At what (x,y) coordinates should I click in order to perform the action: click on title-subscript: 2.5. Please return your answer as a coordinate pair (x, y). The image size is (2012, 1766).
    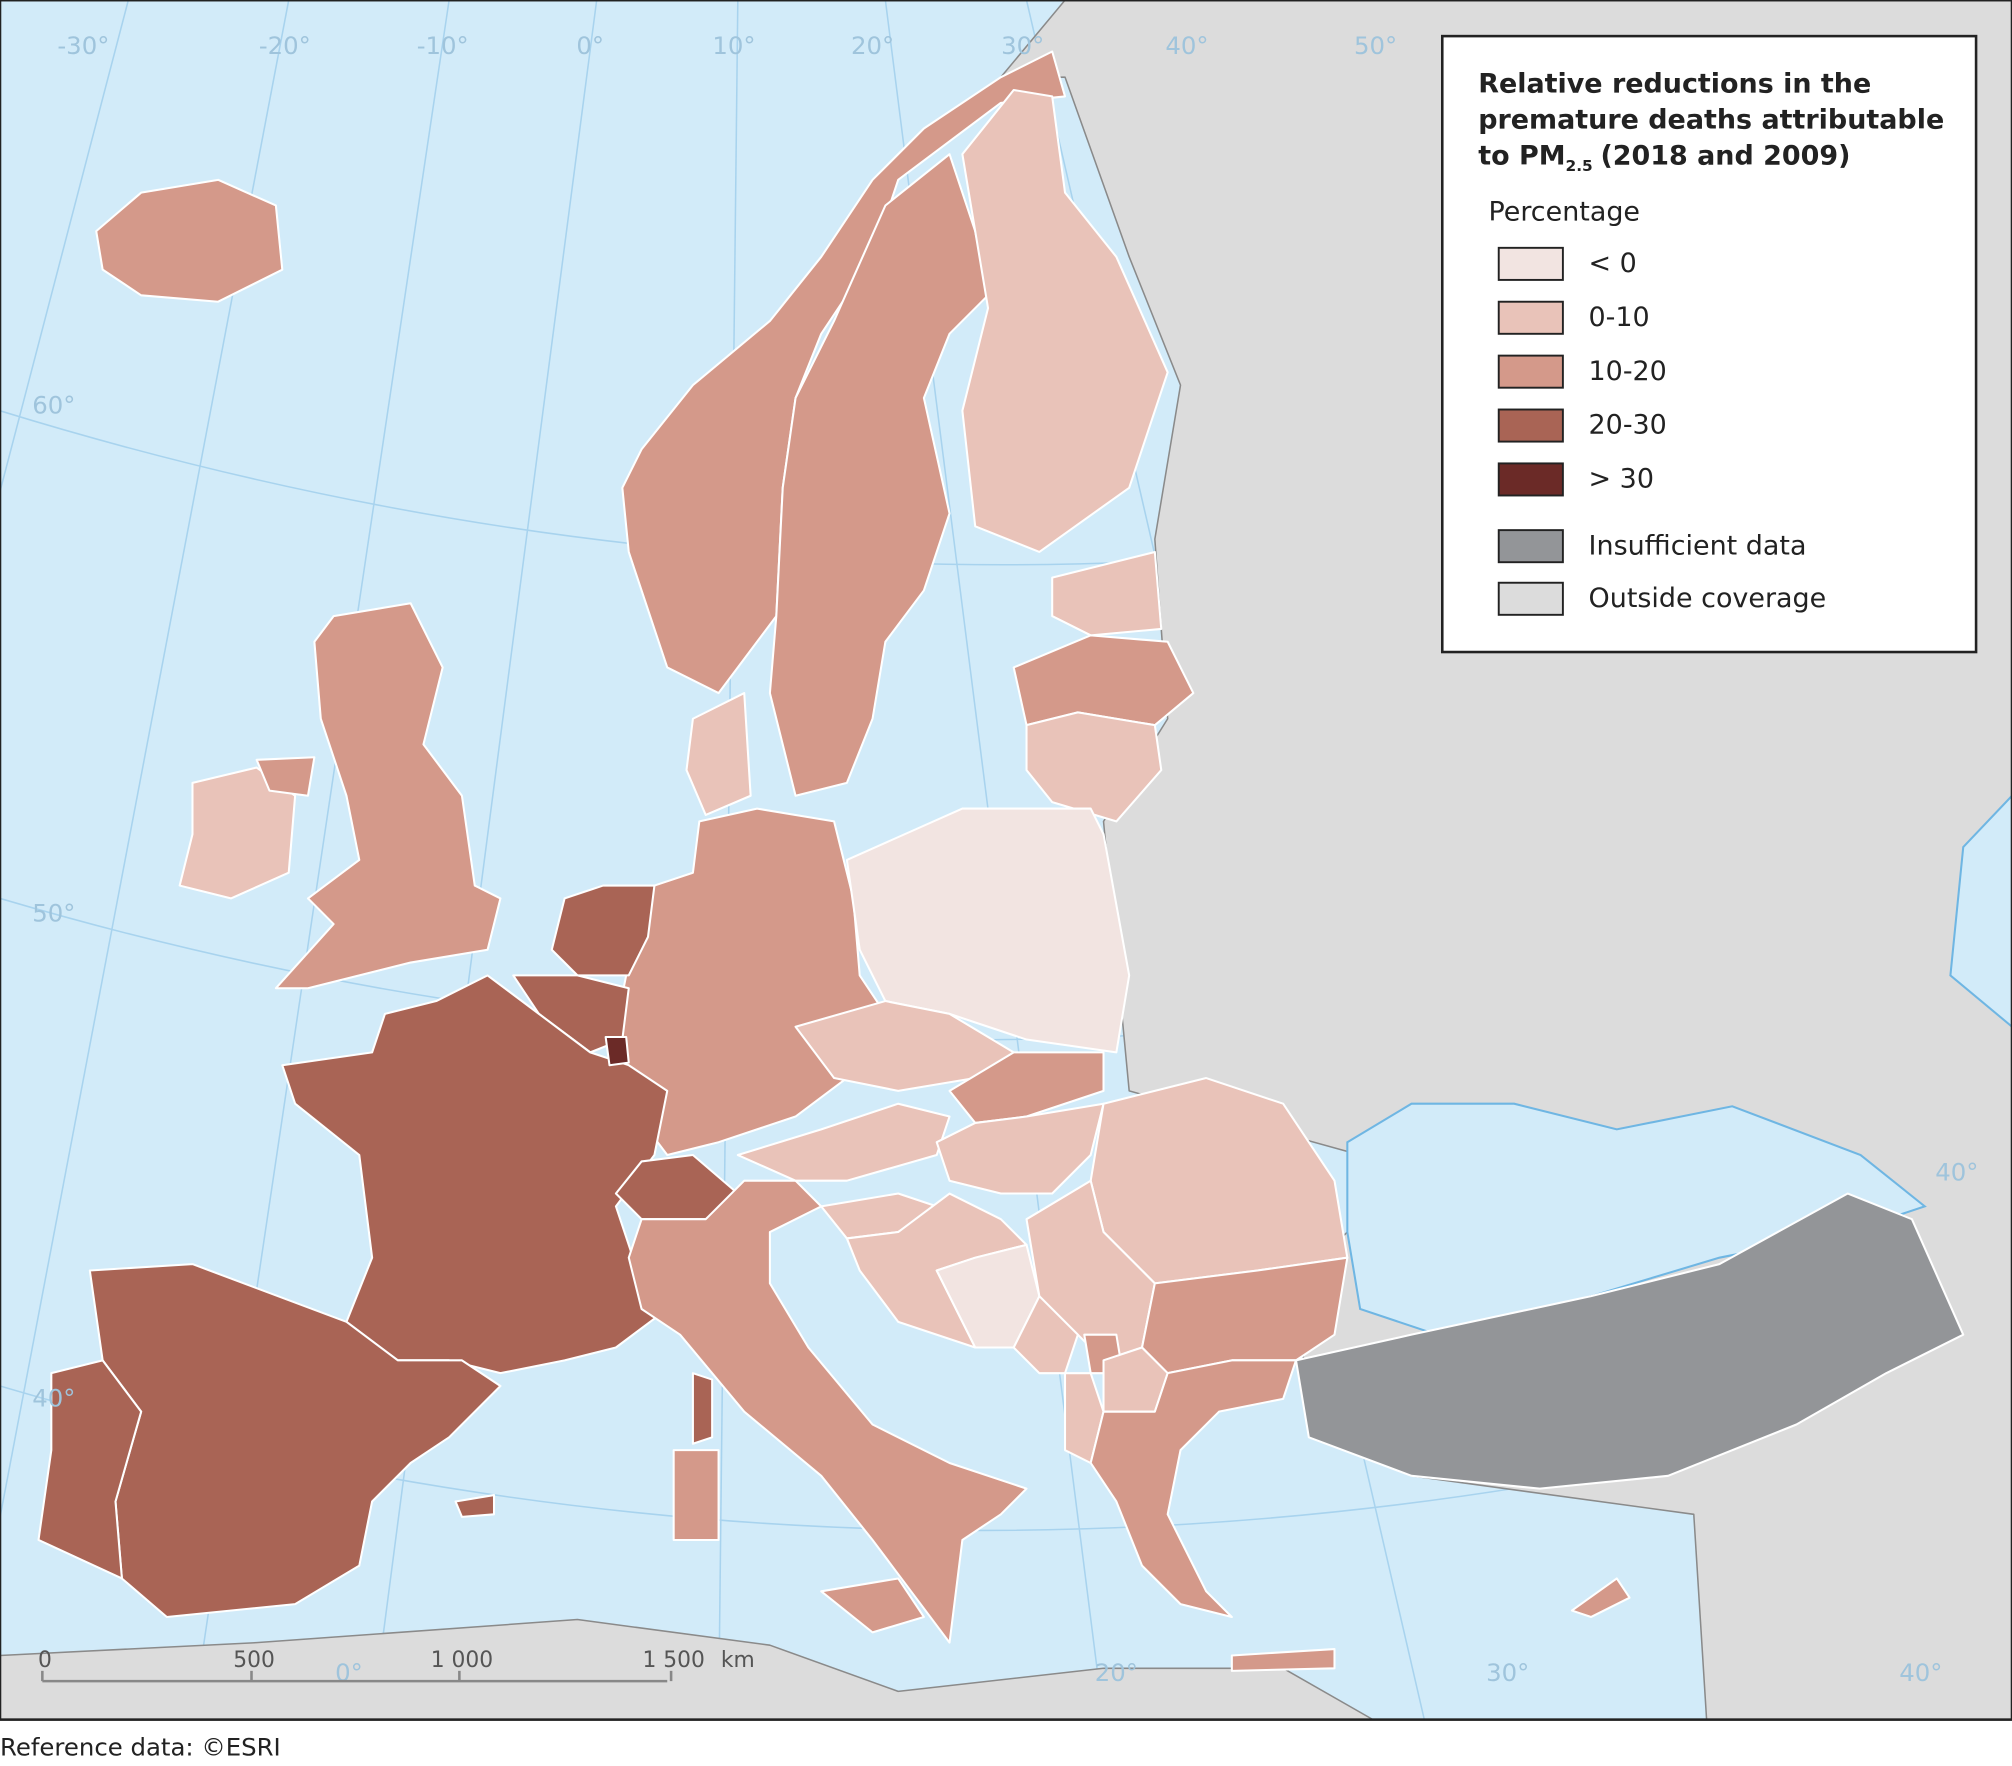
    Looking at the image, I should click on (1579, 166).